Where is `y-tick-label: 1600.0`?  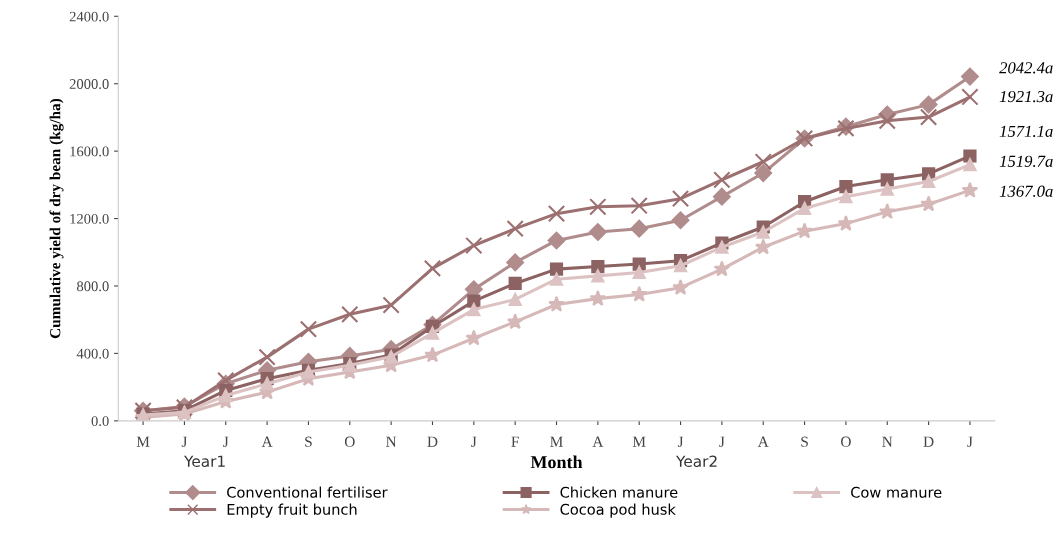
y-tick-label: 1600.0 is located at coordinates (89, 151).